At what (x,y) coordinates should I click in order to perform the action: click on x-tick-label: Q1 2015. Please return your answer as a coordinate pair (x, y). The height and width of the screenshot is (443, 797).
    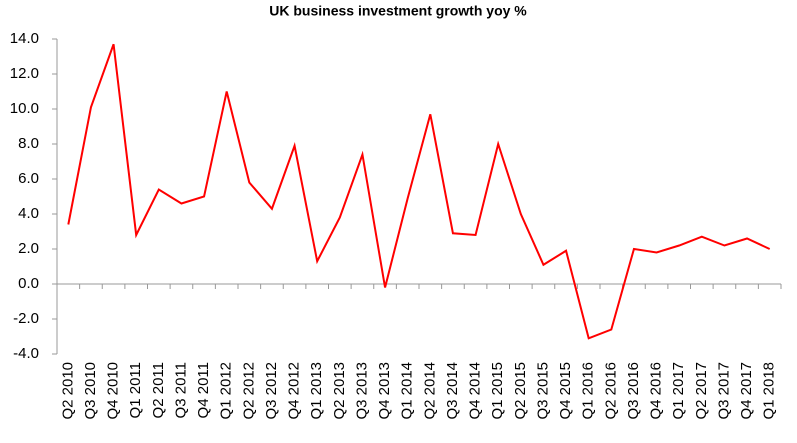
    Looking at the image, I should click on (497, 391).